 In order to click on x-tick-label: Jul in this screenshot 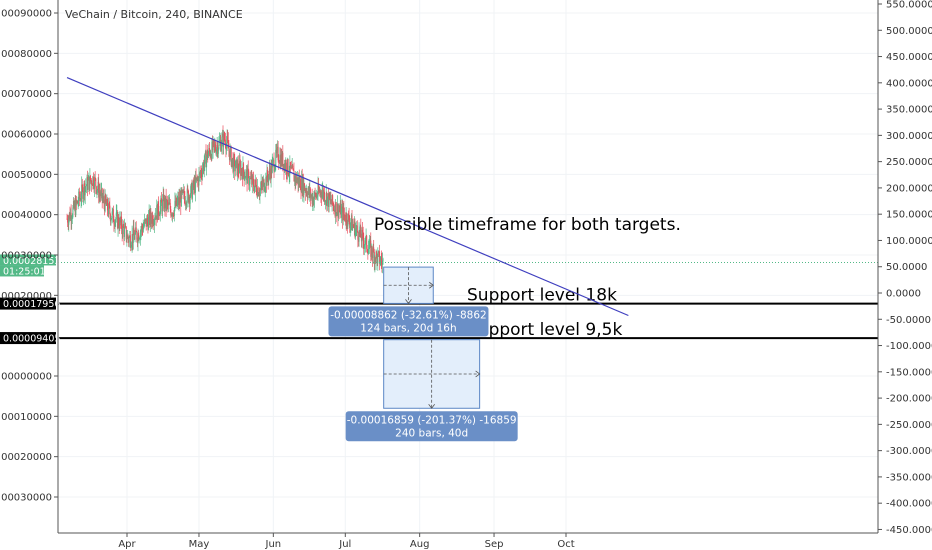, I will do `click(344, 544)`.